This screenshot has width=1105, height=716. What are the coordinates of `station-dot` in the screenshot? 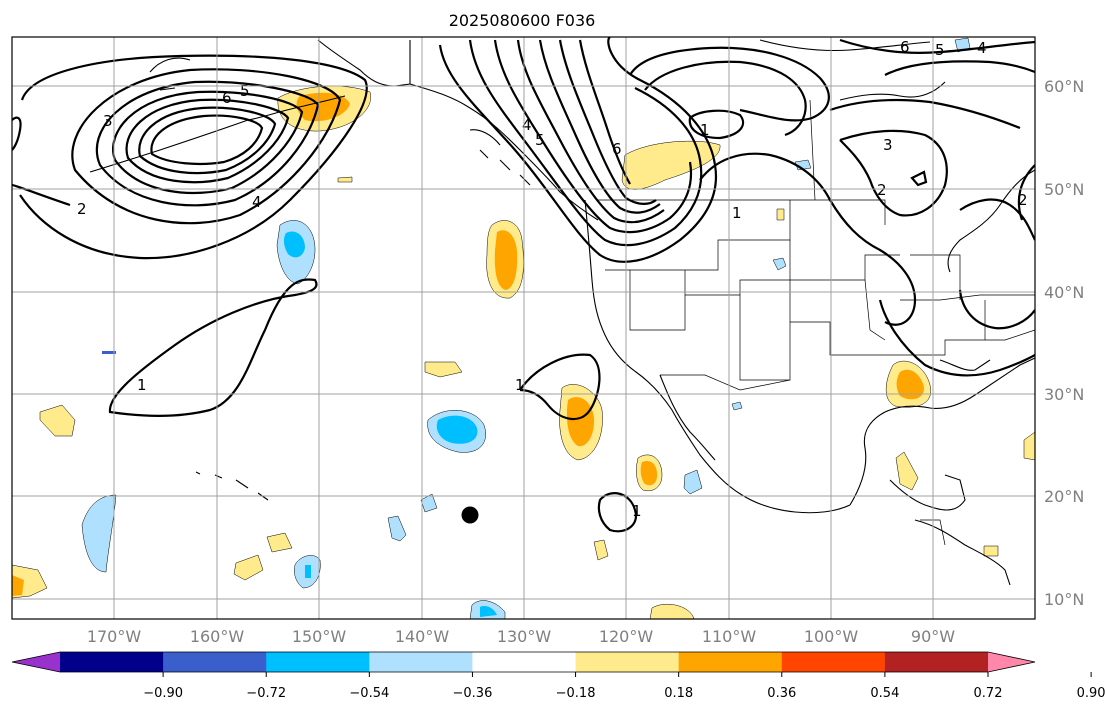 It's located at (470, 515).